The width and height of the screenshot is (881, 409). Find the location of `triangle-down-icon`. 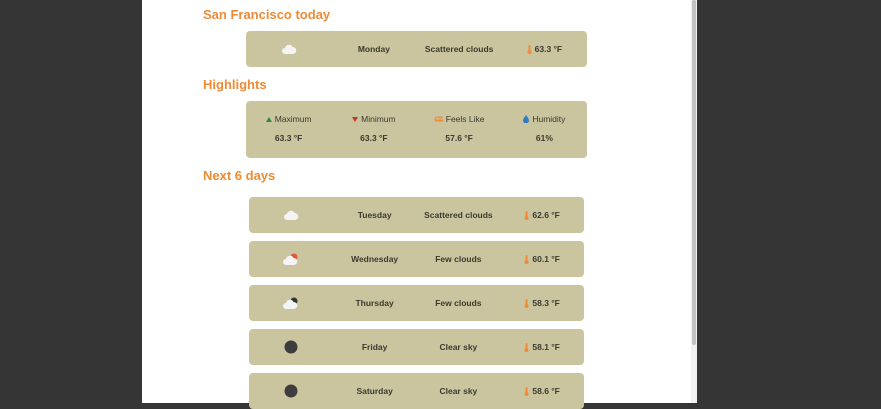

triangle-down-icon is located at coordinates (355, 119).